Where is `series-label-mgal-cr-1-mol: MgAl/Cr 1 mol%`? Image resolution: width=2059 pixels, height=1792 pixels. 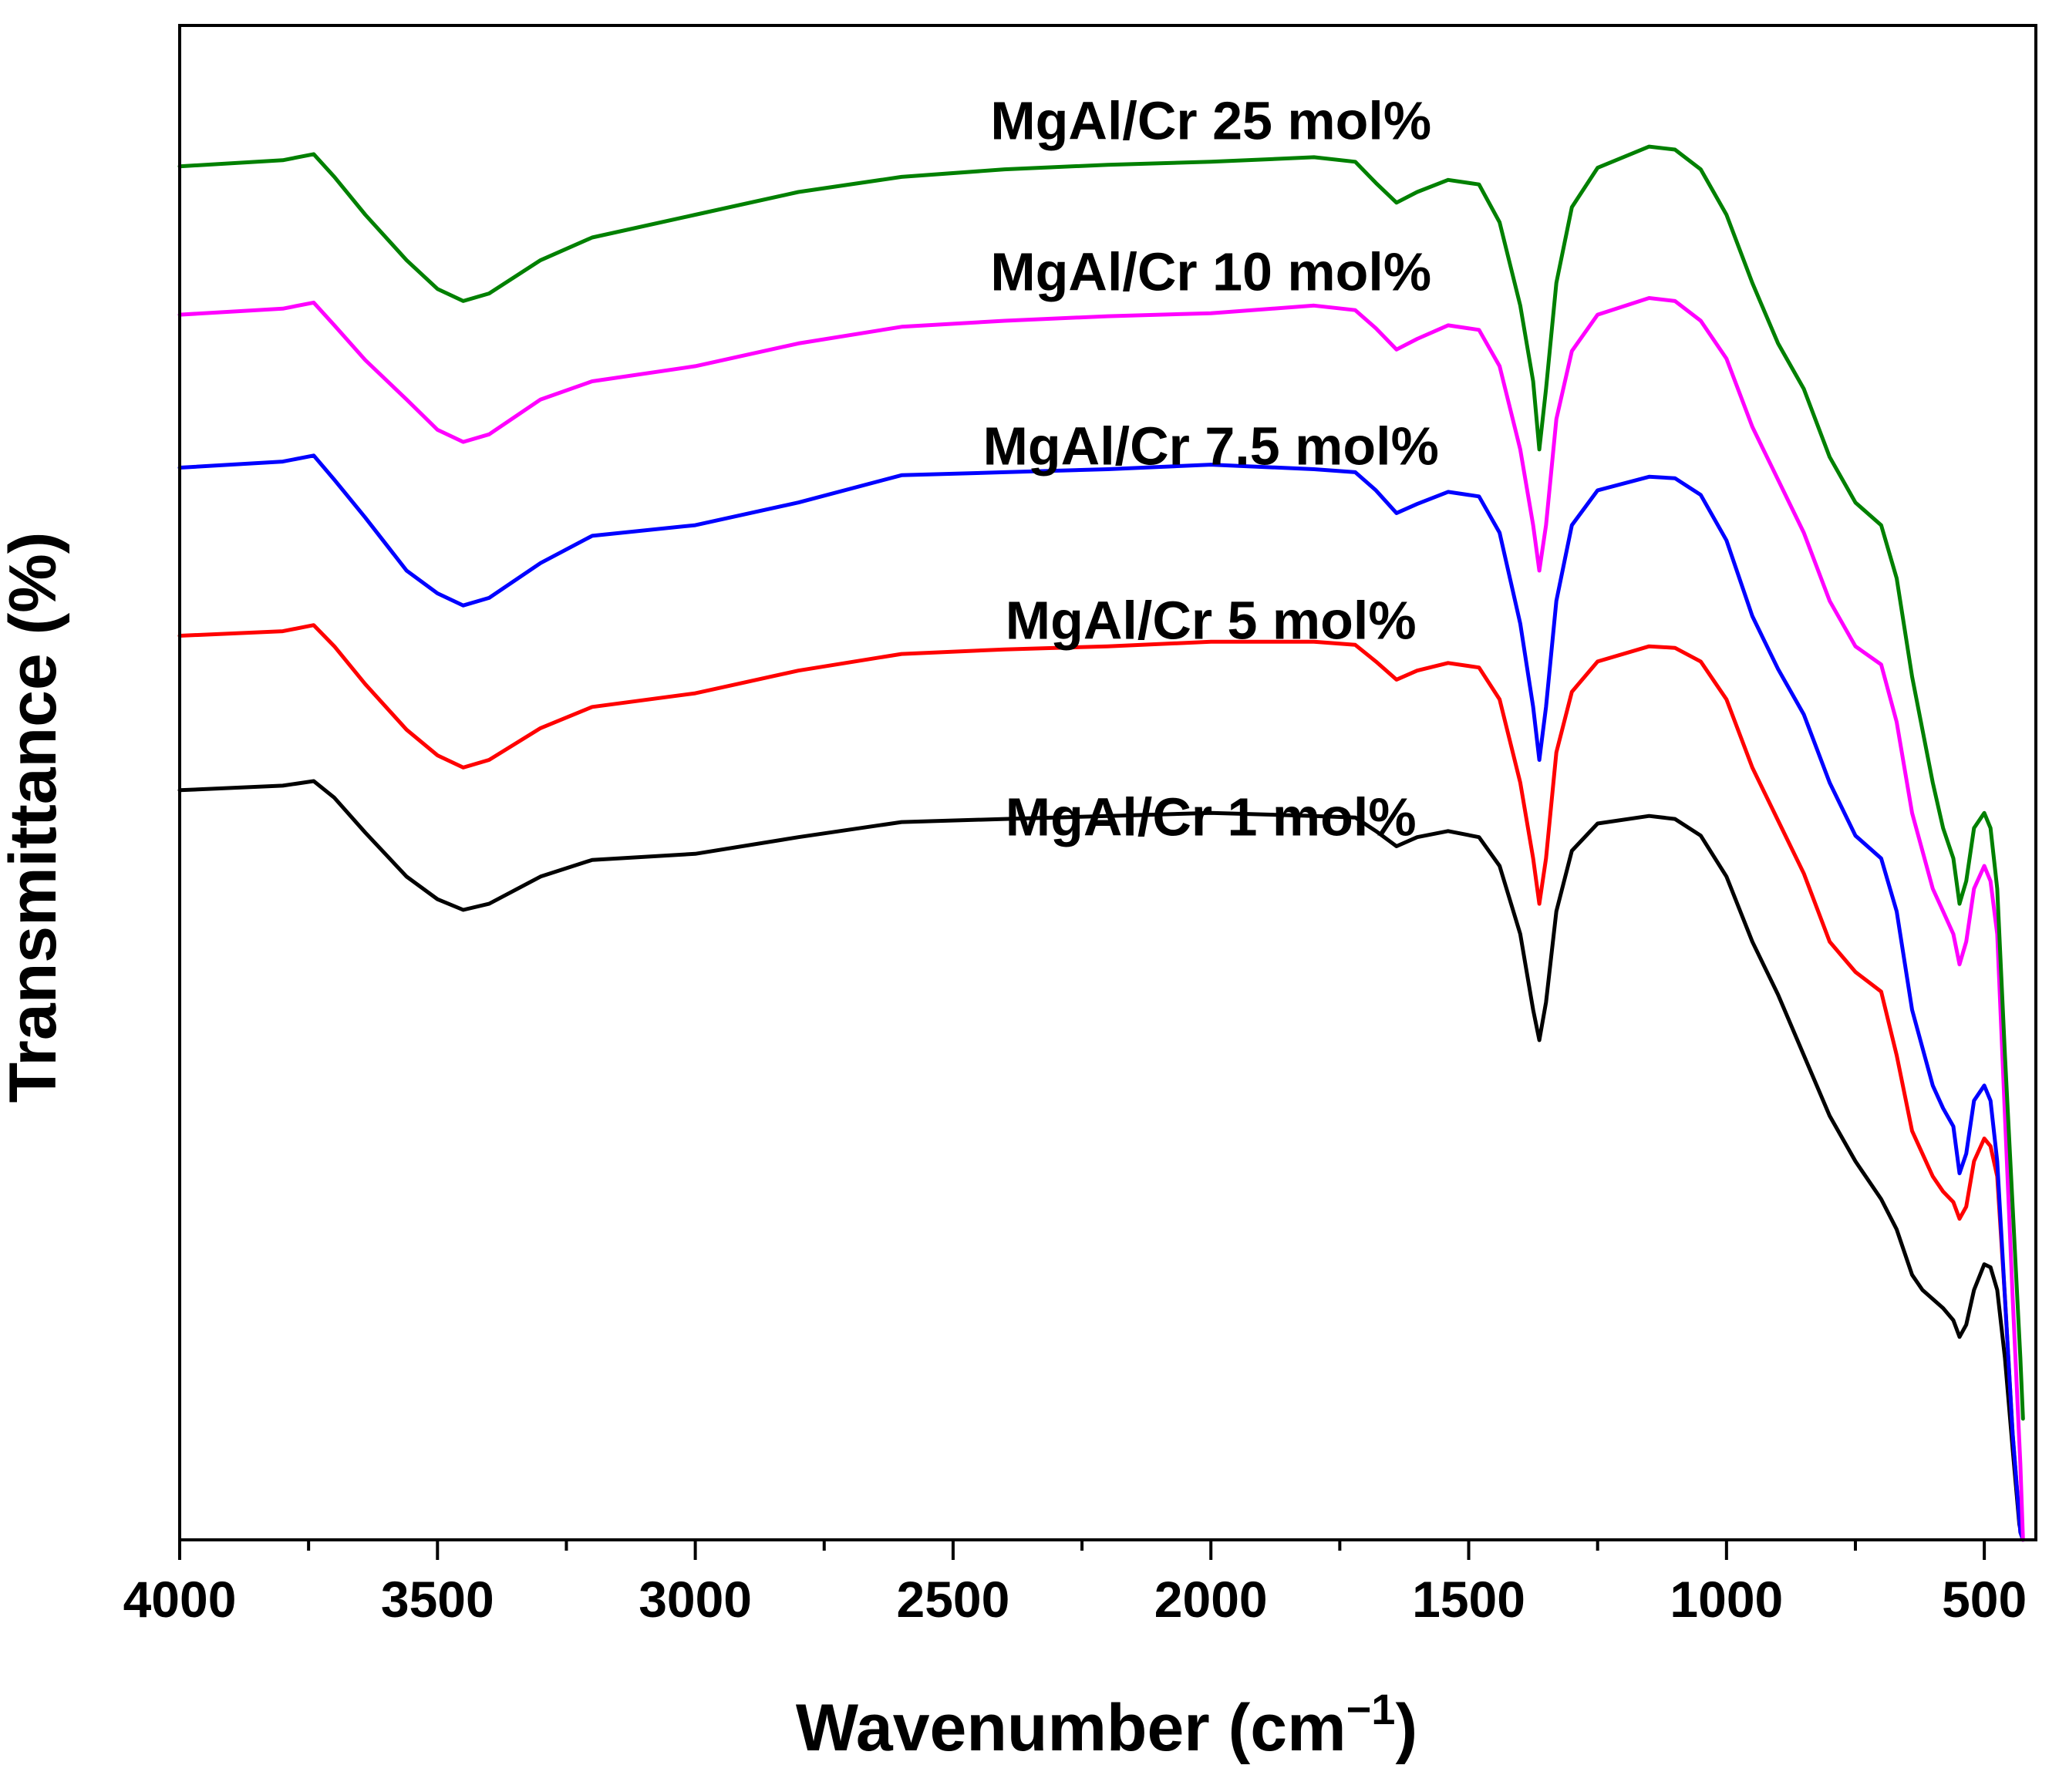
series-label-mgal-cr-1-mol: MgAl/Cr 1 mol% is located at coordinates (1211, 817).